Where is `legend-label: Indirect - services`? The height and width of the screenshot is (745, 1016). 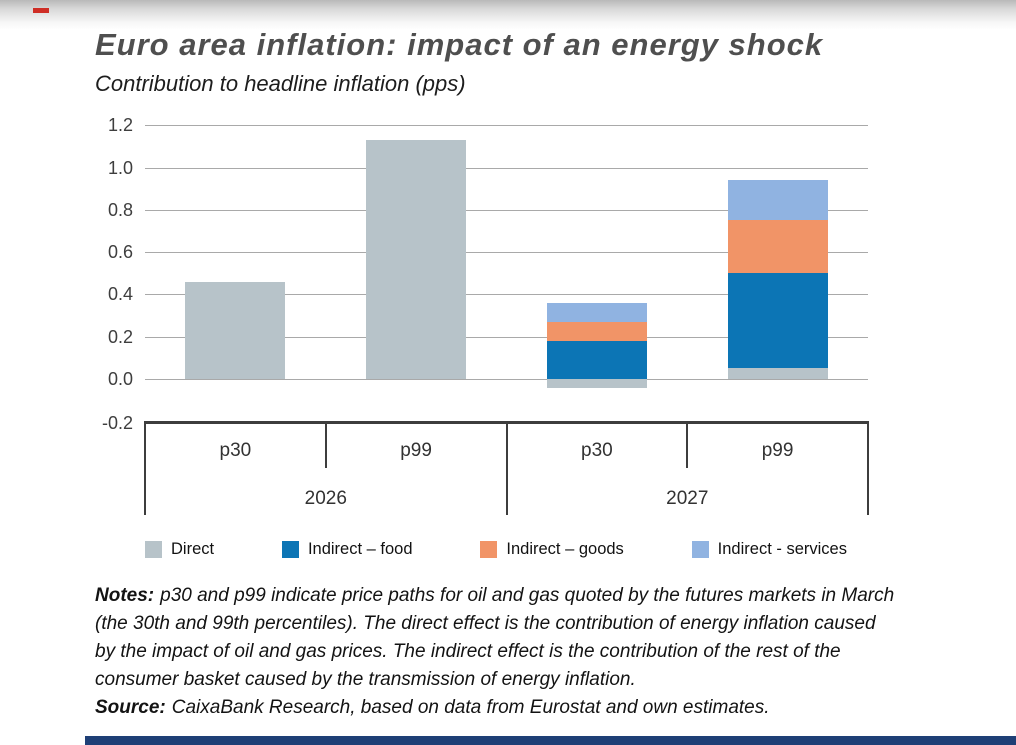 legend-label: Indirect - services is located at coordinates (782, 549).